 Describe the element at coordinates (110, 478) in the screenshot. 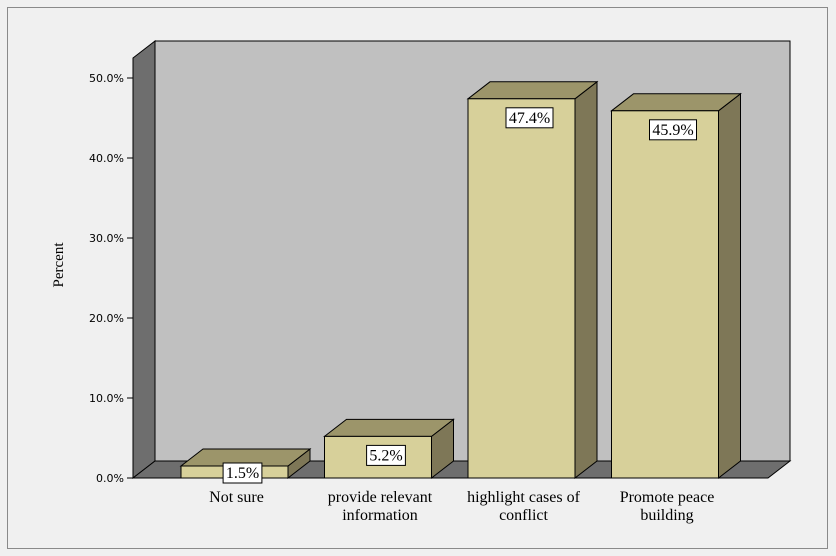

I see `y-tick-label: 0.0%` at that location.